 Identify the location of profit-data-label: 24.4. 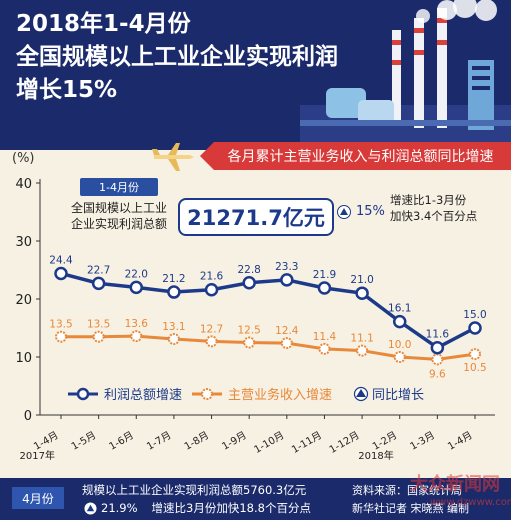
(61, 260).